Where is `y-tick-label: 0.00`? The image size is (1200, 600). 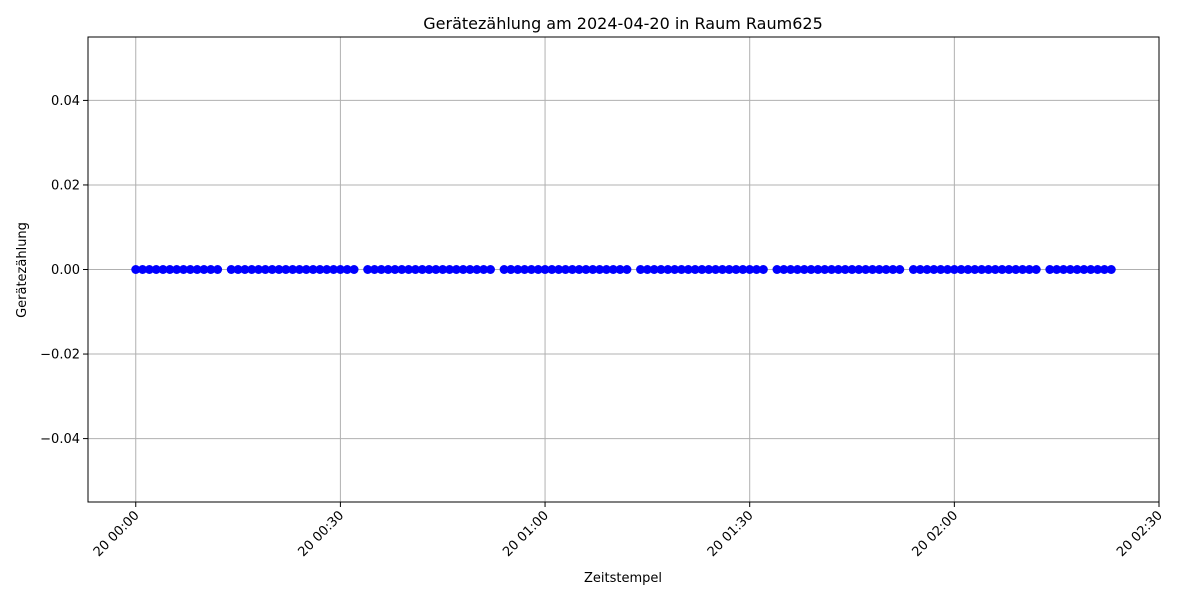 y-tick-label: 0.00 is located at coordinates (65, 270).